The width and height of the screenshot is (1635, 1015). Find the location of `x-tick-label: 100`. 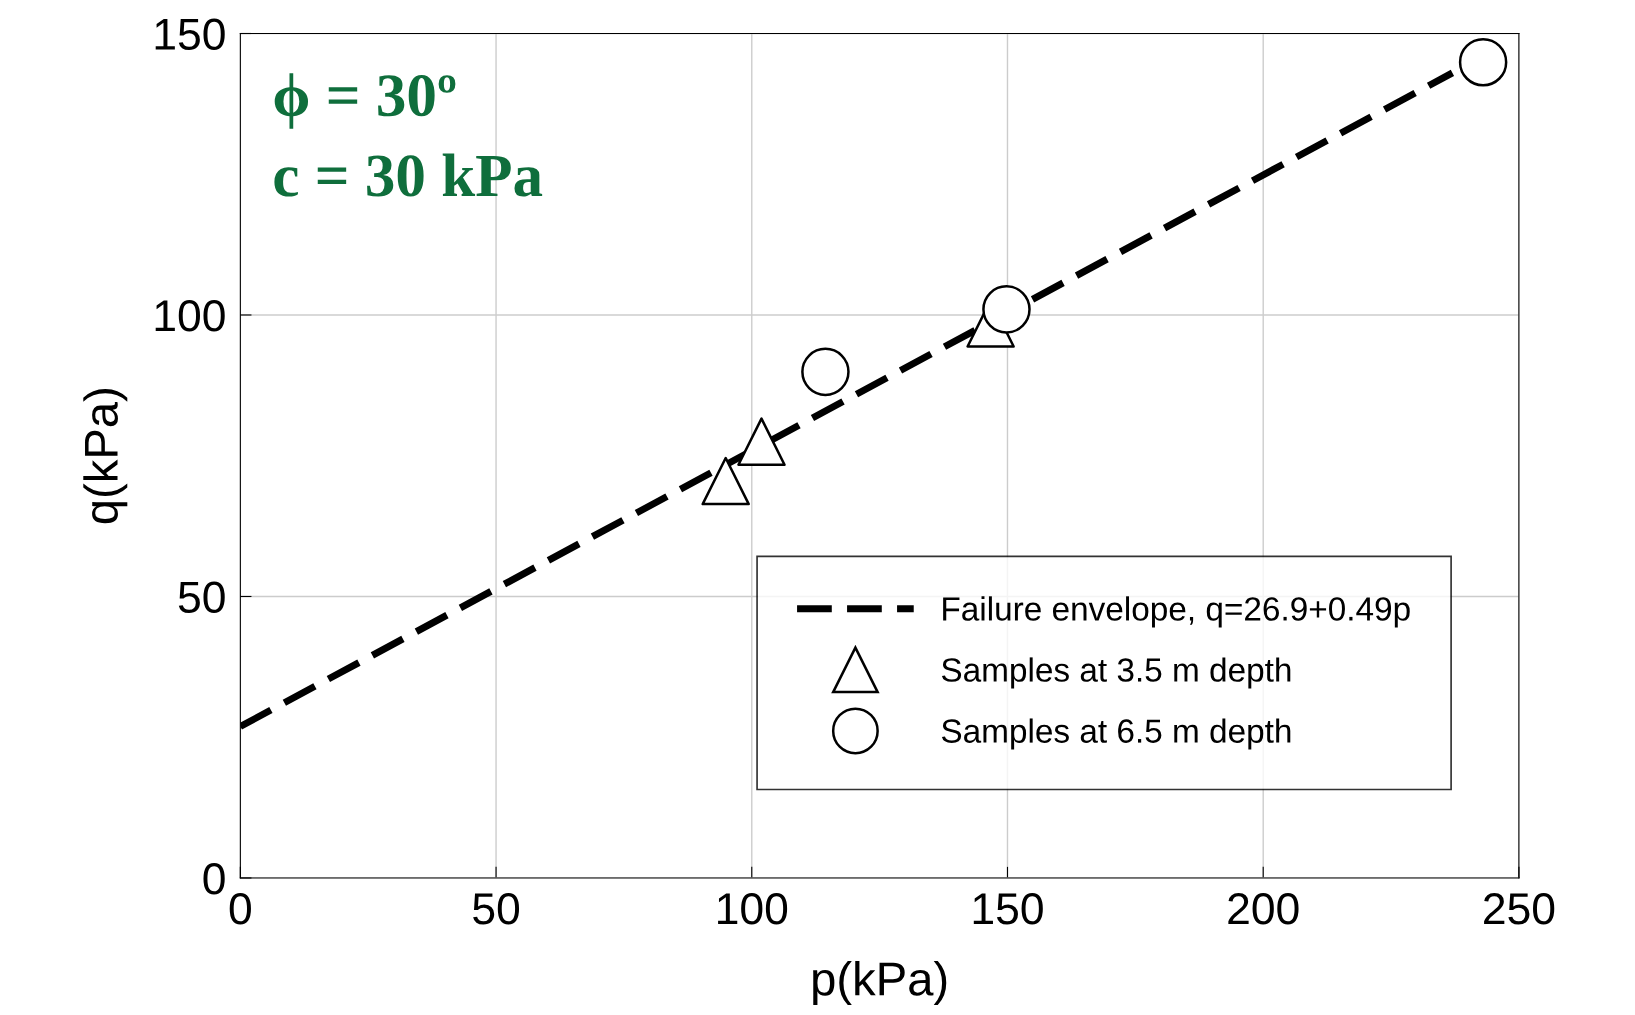

x-tick-label: 100 is located at coordinates (753, 909).